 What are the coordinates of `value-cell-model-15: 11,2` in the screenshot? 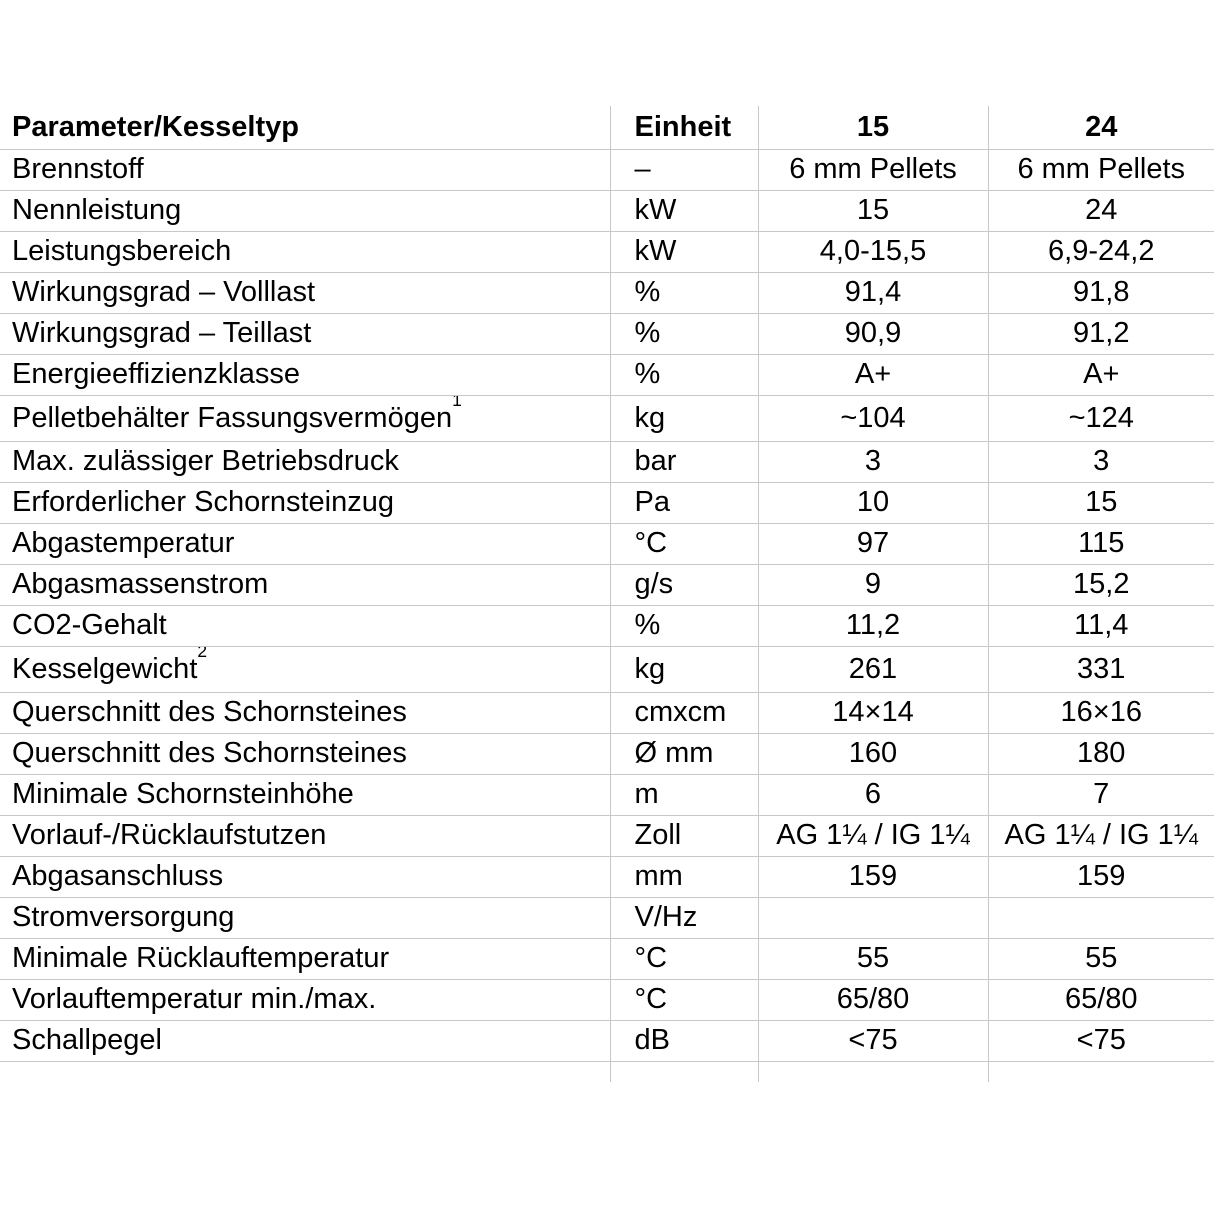 It's located at (873, 626).